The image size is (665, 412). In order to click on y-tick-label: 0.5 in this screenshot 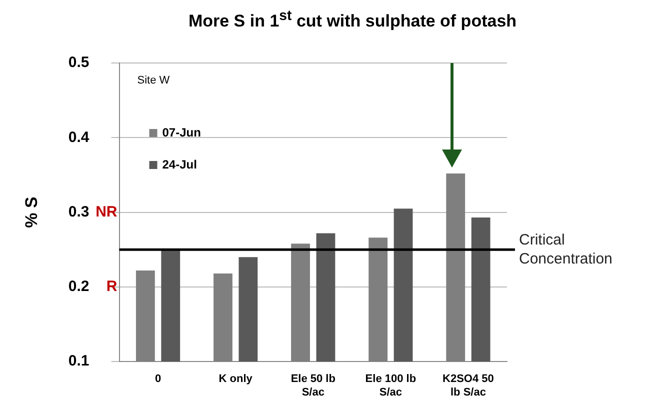, I will do `click(79, 63)`.